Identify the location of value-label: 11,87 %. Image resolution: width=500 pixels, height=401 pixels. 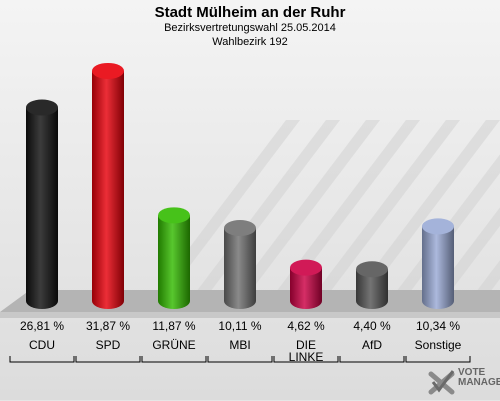
(173, 326).